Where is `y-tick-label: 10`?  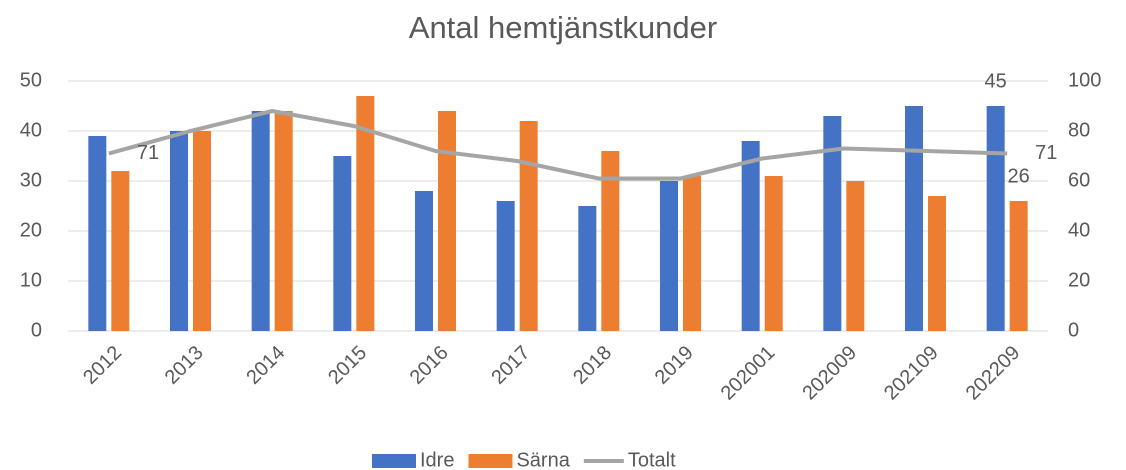 y-tick-label: 10 is located at coordinates (31, 280).